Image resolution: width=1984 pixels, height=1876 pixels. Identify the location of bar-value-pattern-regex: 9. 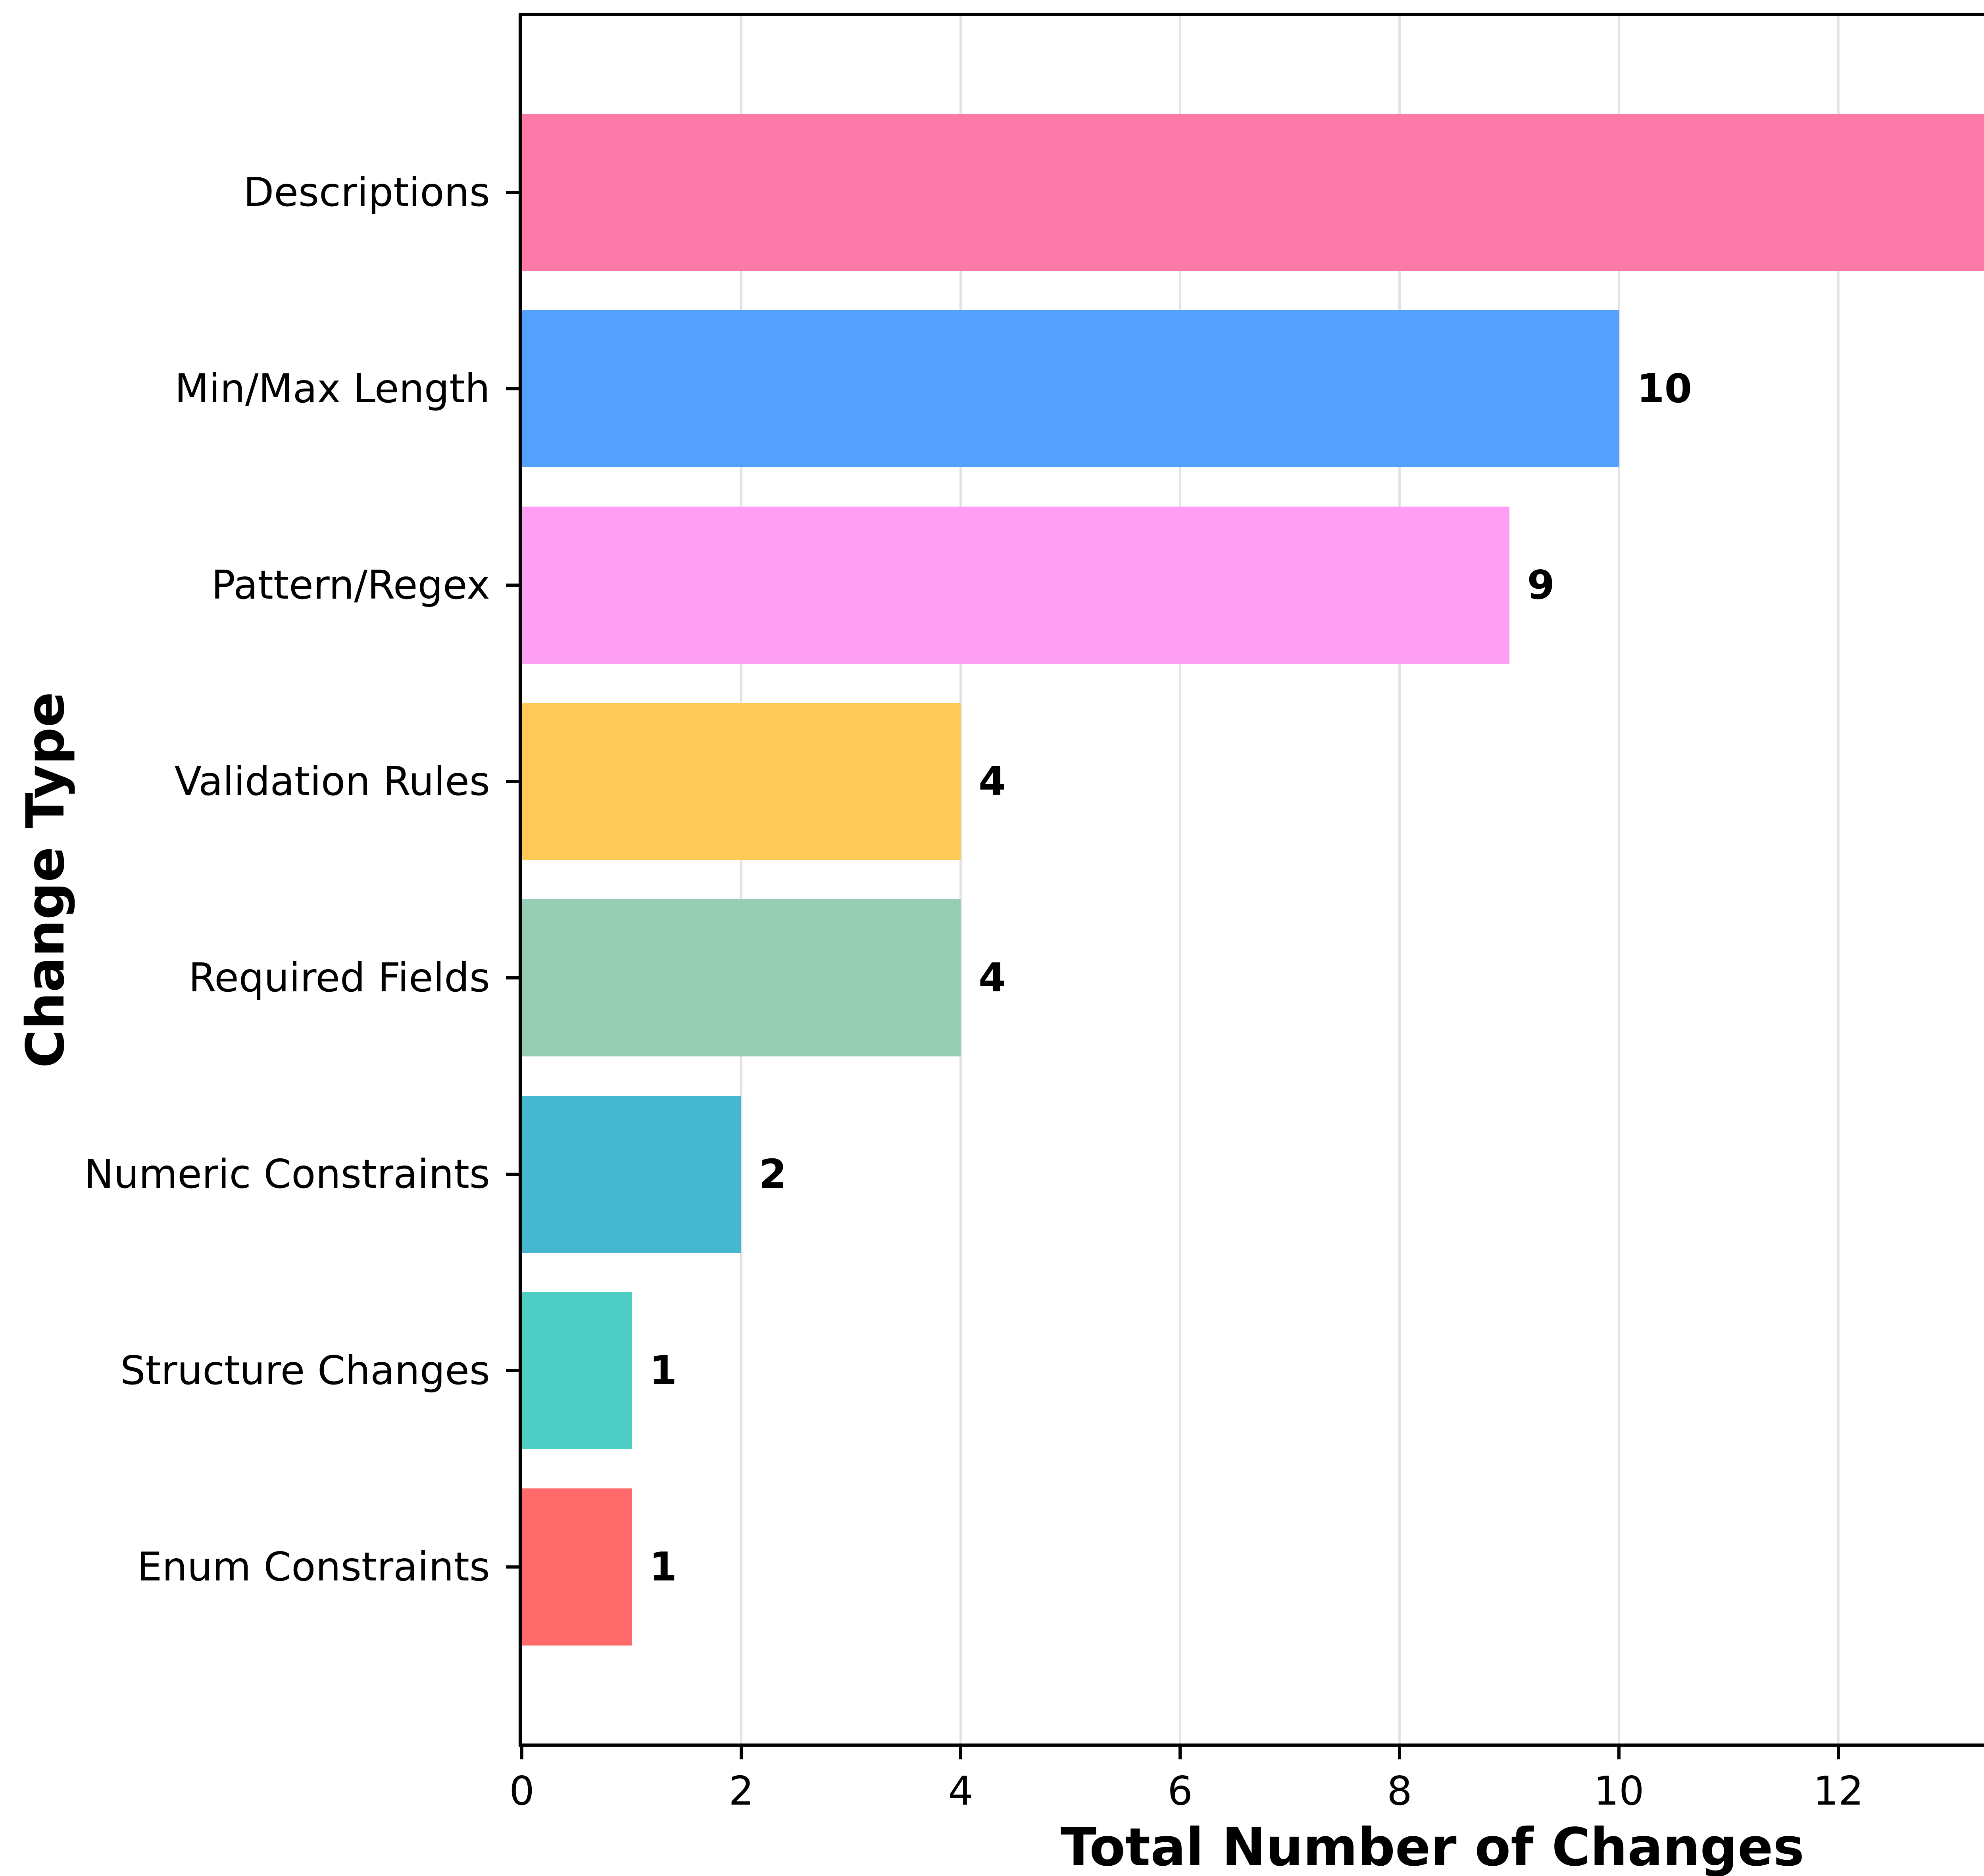
(1541, 585).